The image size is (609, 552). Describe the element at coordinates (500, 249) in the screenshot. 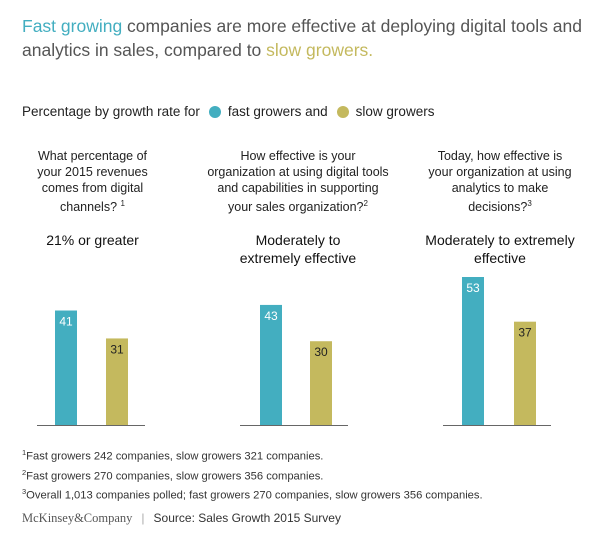

I see `chart3-answer: Moderately to extremely effective` at that location.